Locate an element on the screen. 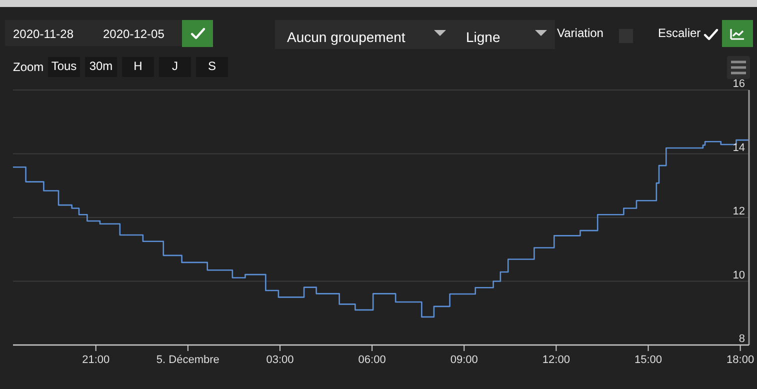  text: Zoom is located at coordinates (28, 67).